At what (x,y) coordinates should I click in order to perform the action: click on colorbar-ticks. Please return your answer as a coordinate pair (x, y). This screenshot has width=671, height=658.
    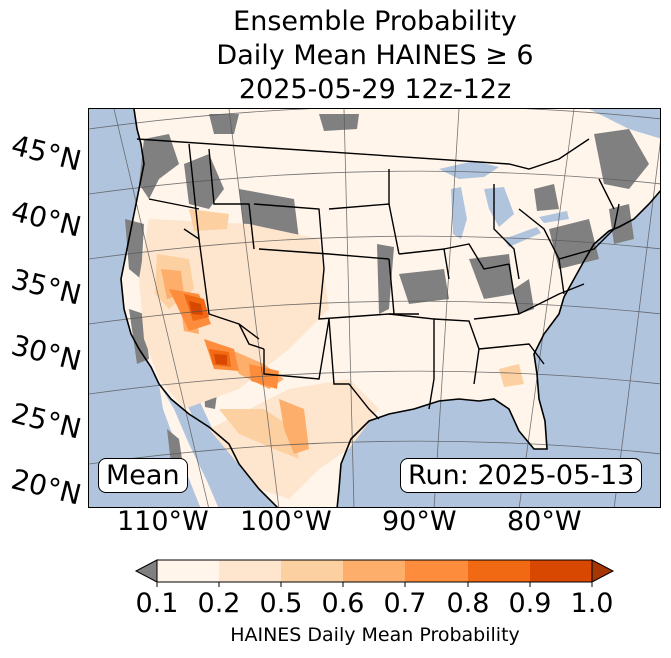
    Looking at the image, I should click on (374, 584).